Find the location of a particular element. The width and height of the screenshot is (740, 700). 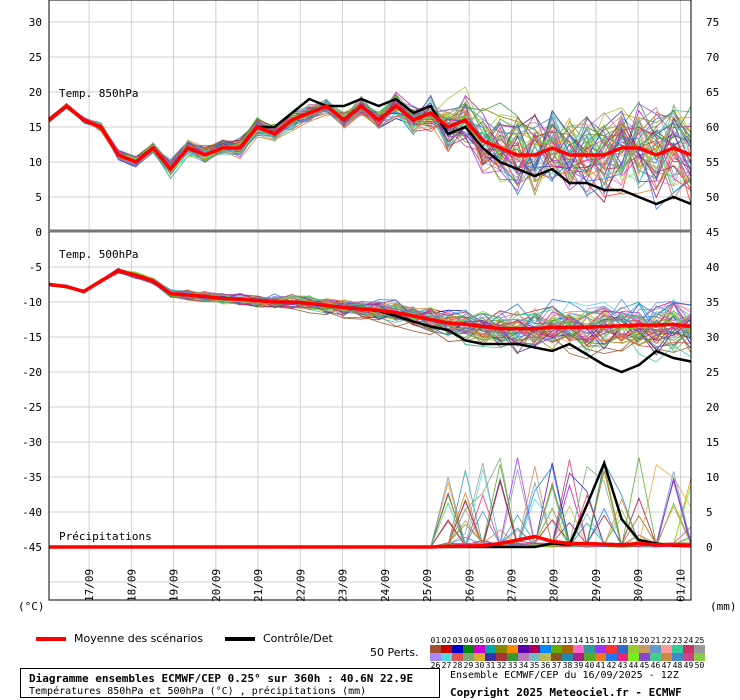

y-left-tick: -5 is located at coordinates (35, 267).